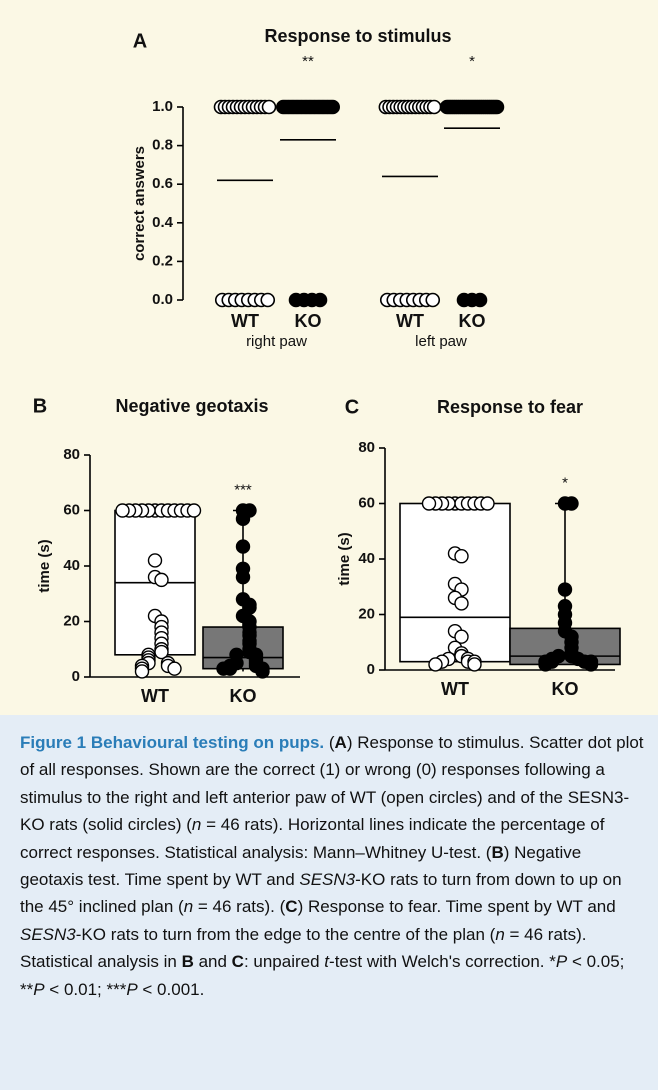  I want to click on y-tick-label: 0.8, so click(162, 145).